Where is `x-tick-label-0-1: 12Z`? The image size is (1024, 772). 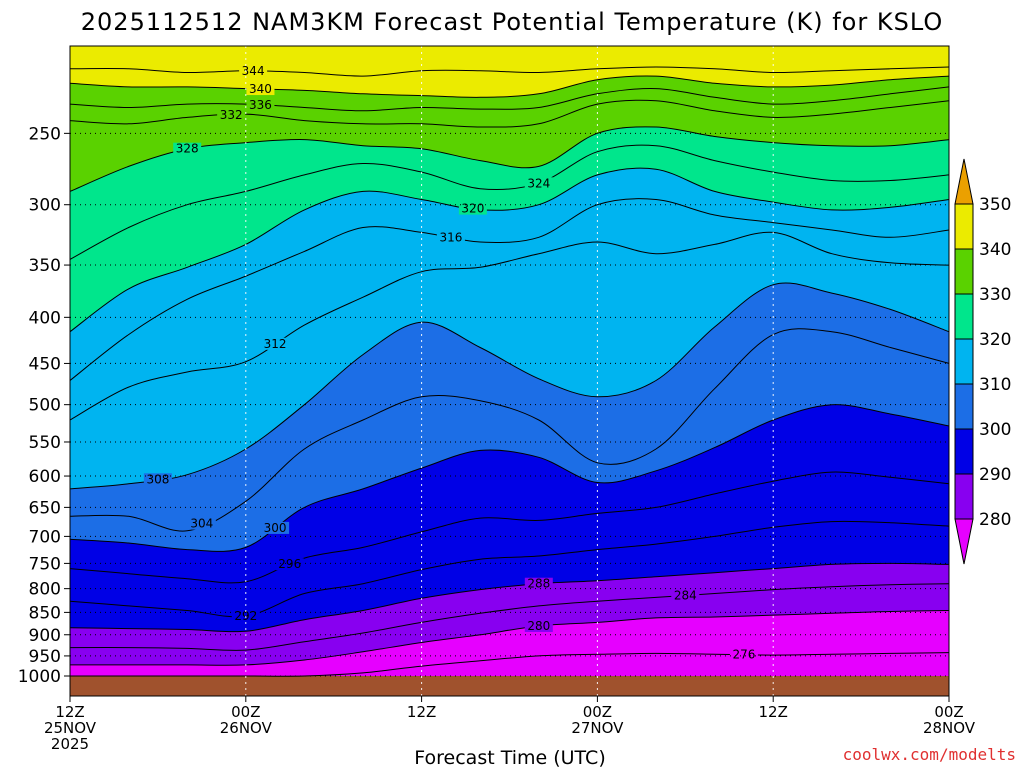 x-tick-label-0-1: 12Z is located at coordinates (69, 712).